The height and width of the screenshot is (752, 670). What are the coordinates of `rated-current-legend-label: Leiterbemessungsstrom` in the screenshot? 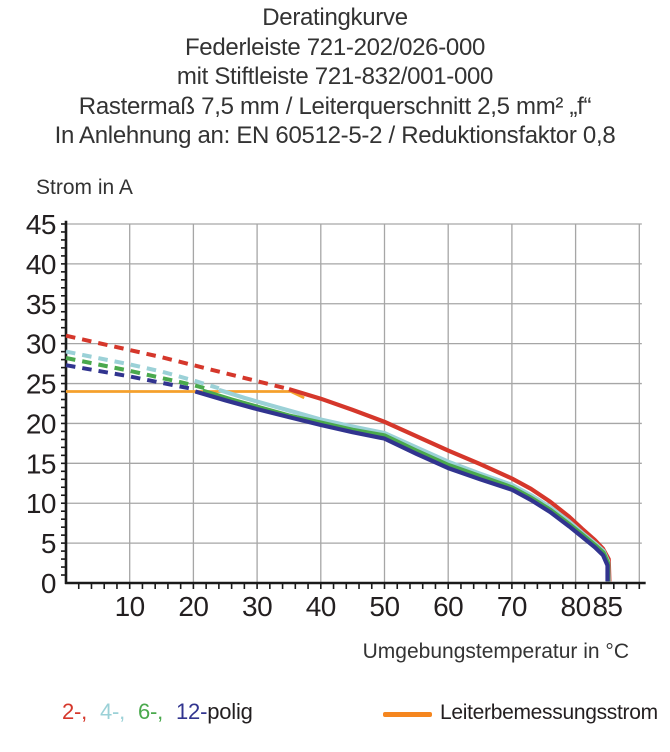 It's located at (549, 712).